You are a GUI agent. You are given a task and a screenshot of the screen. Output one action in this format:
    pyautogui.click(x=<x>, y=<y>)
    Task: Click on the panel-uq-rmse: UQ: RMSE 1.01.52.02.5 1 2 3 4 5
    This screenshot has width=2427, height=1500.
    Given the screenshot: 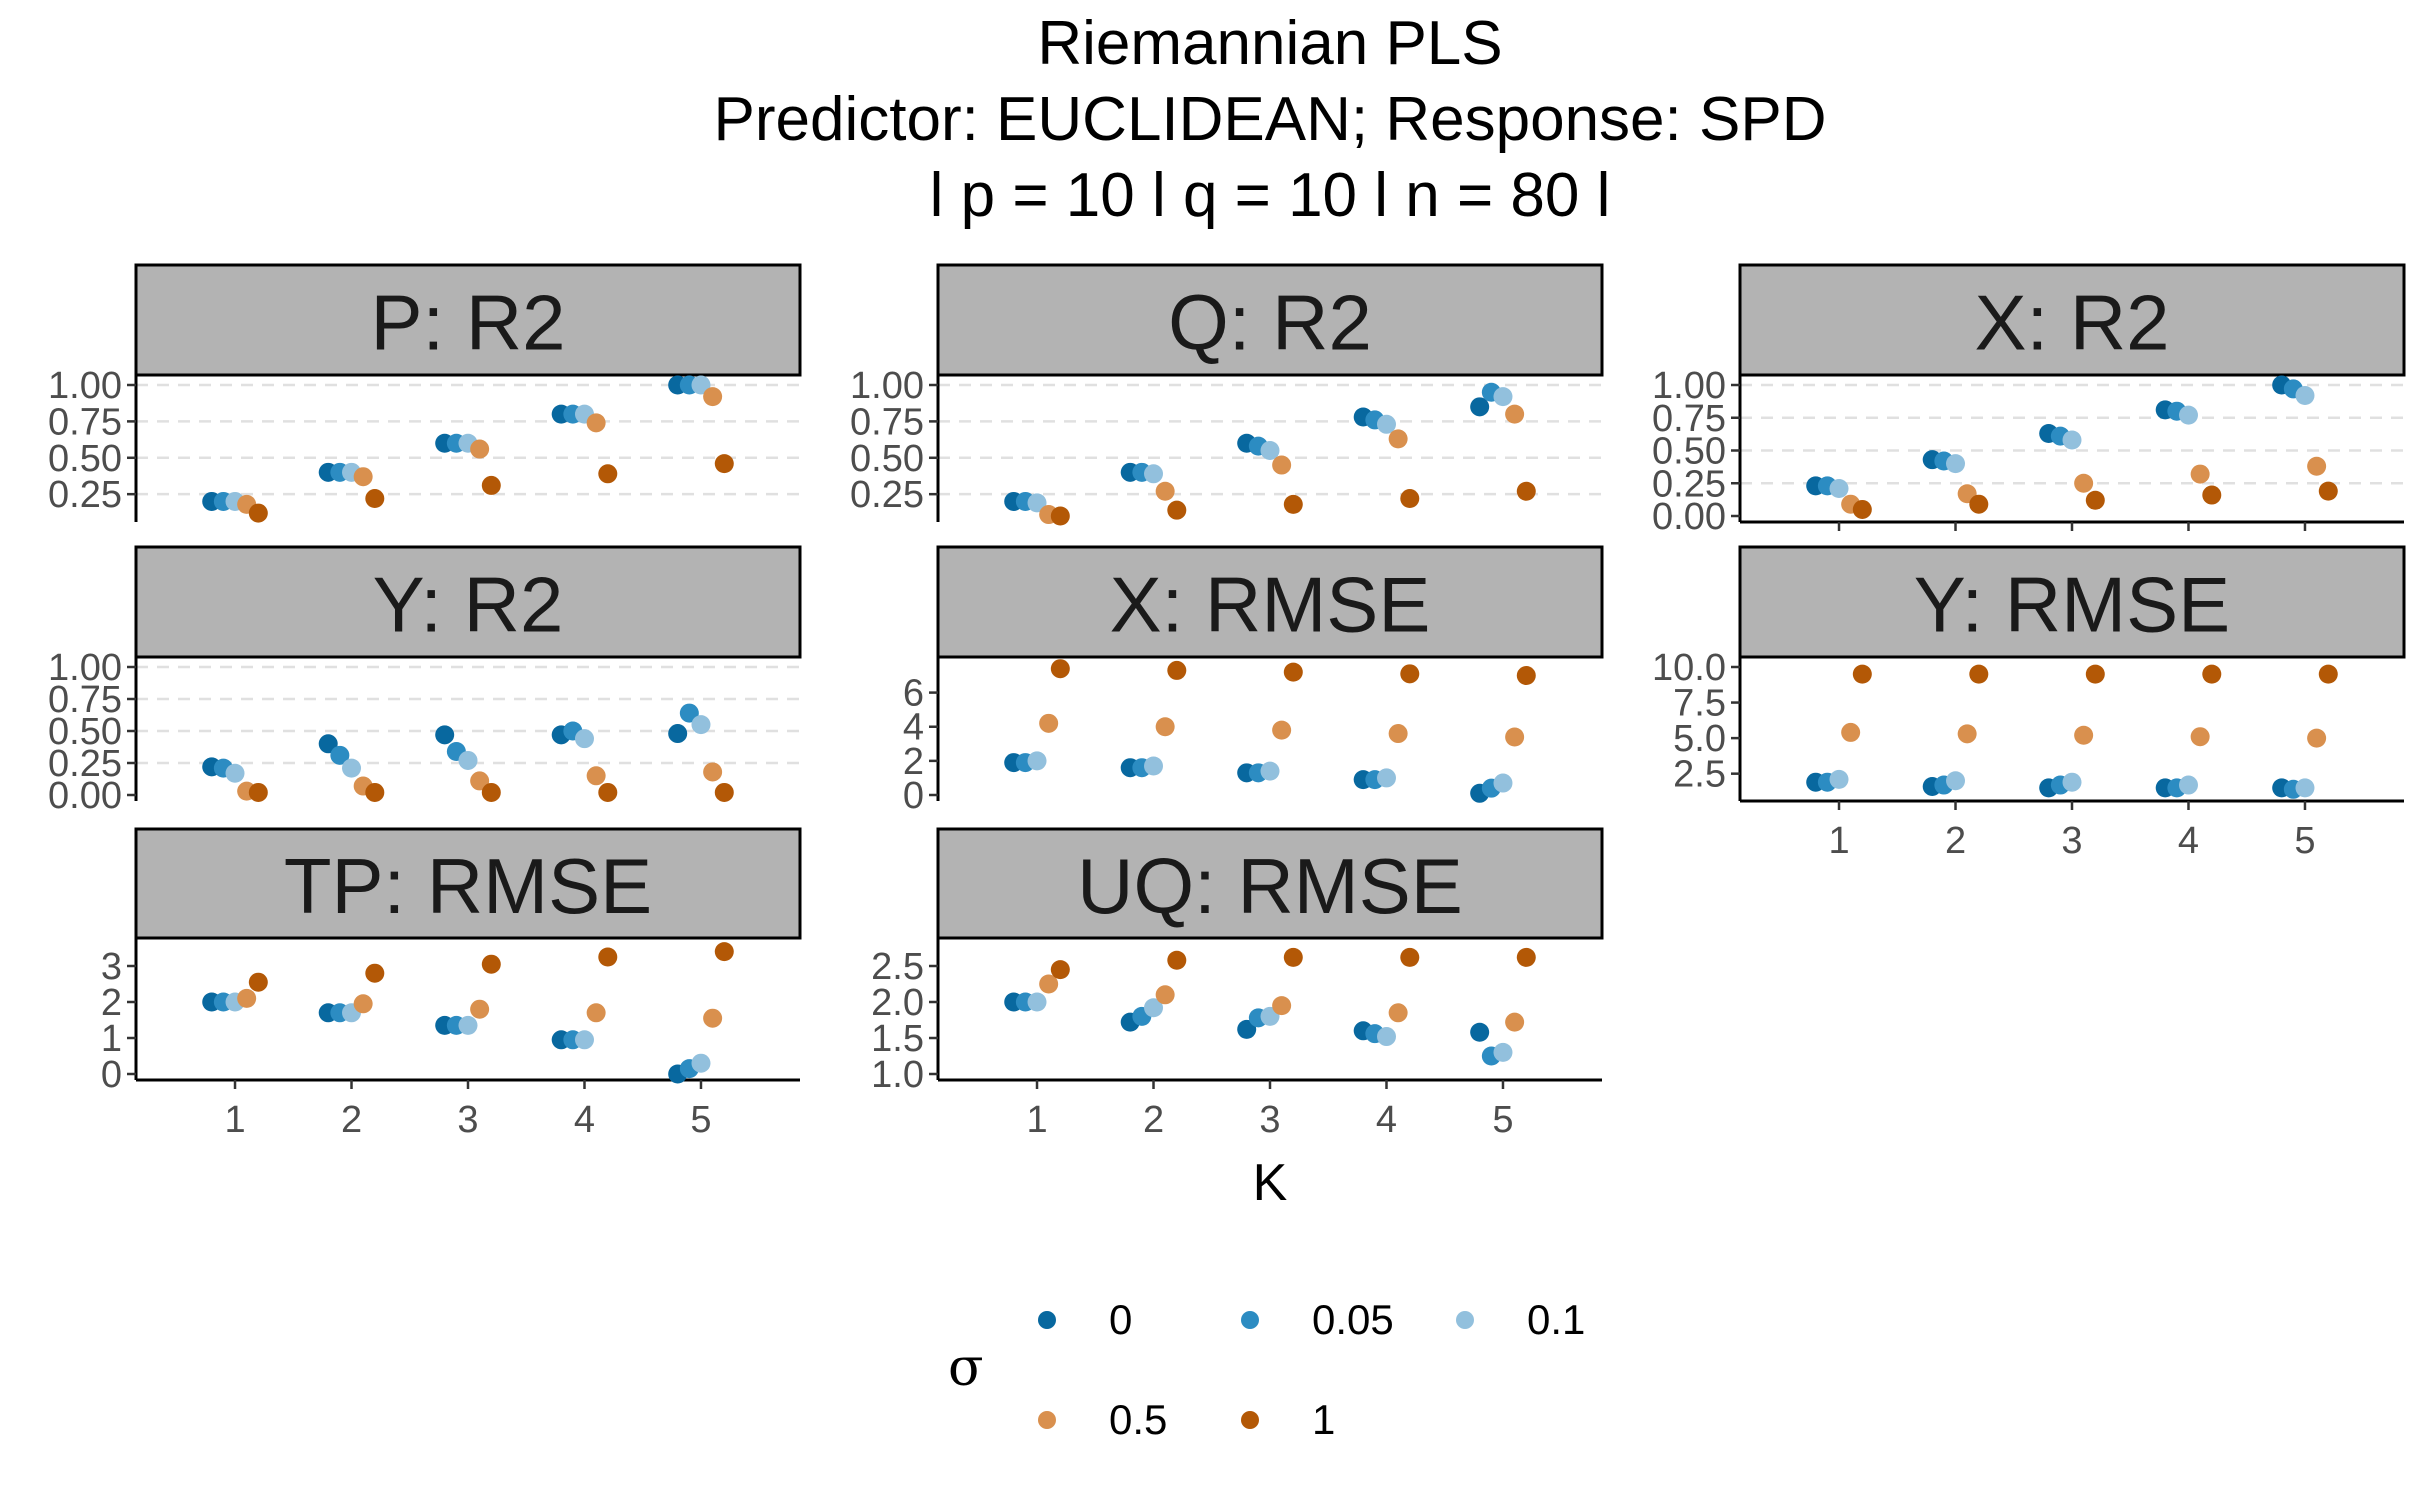 What is the action you would take?
    pyautogui.click(x=1237, y=984)
    